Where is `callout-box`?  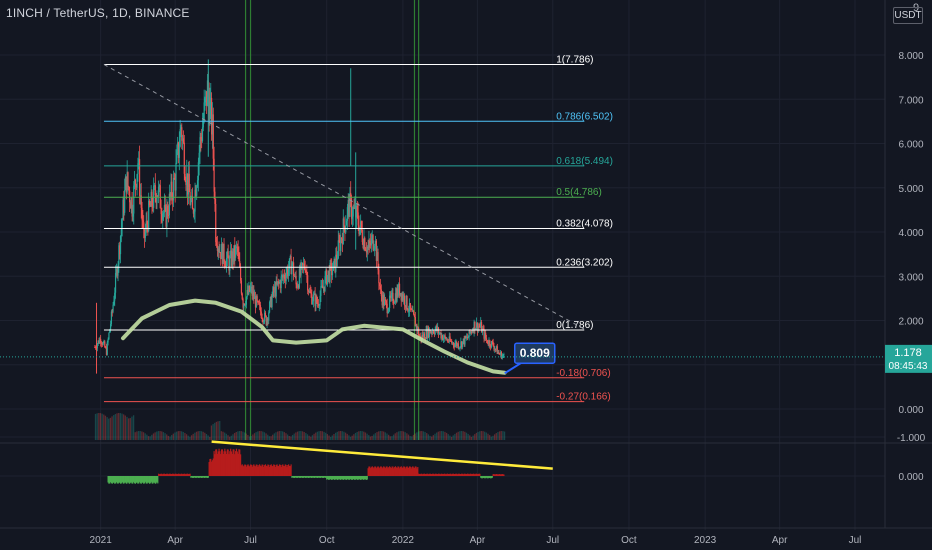
callout-box is located at coordinates (534, 353).